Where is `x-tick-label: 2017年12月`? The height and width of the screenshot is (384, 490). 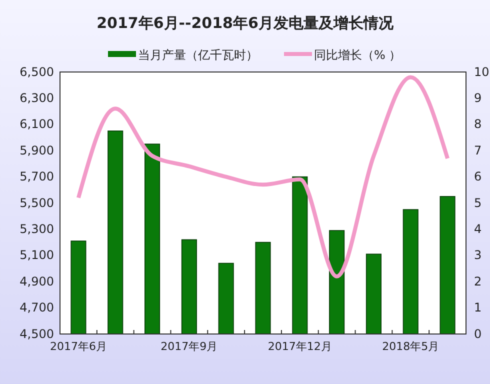 x-tick-label: 2017年12月 is located at coordinates (300, 346).